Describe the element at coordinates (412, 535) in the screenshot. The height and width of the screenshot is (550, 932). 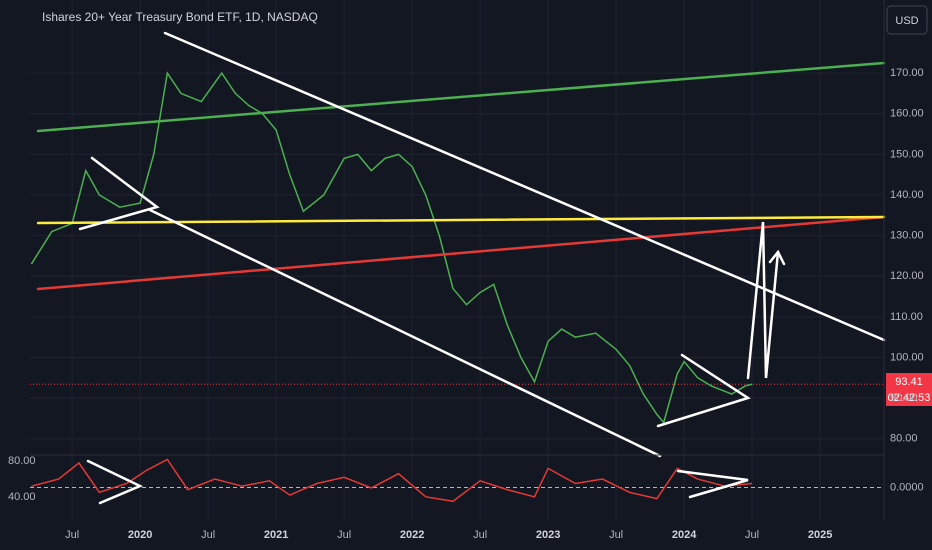
I see `x-tick-label: 2022` at that location.